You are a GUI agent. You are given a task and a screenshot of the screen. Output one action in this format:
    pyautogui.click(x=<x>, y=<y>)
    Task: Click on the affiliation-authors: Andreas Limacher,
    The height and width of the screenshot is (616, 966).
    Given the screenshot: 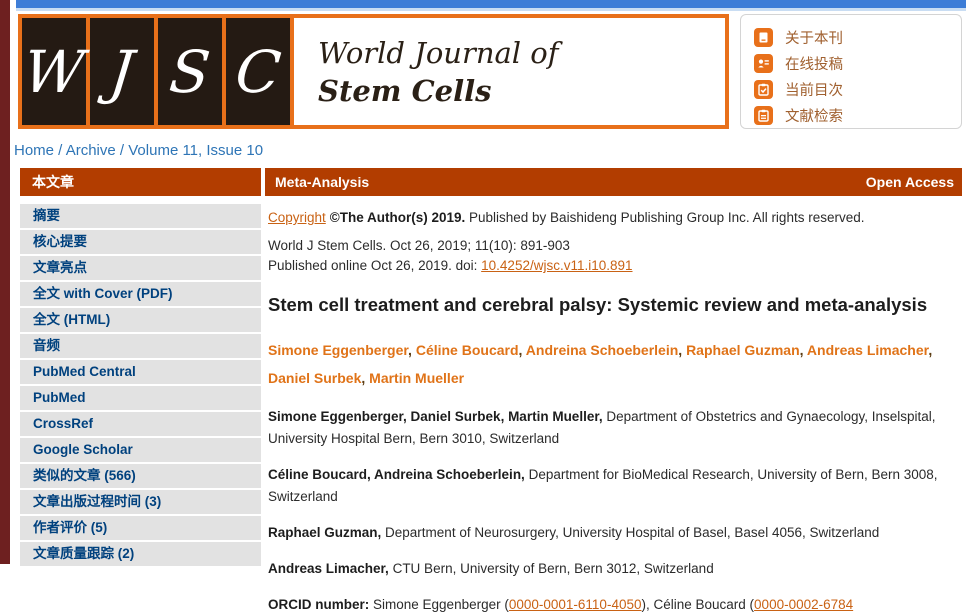 What is the action you would take?
    pyautogui.click(x=328, y=568)
    